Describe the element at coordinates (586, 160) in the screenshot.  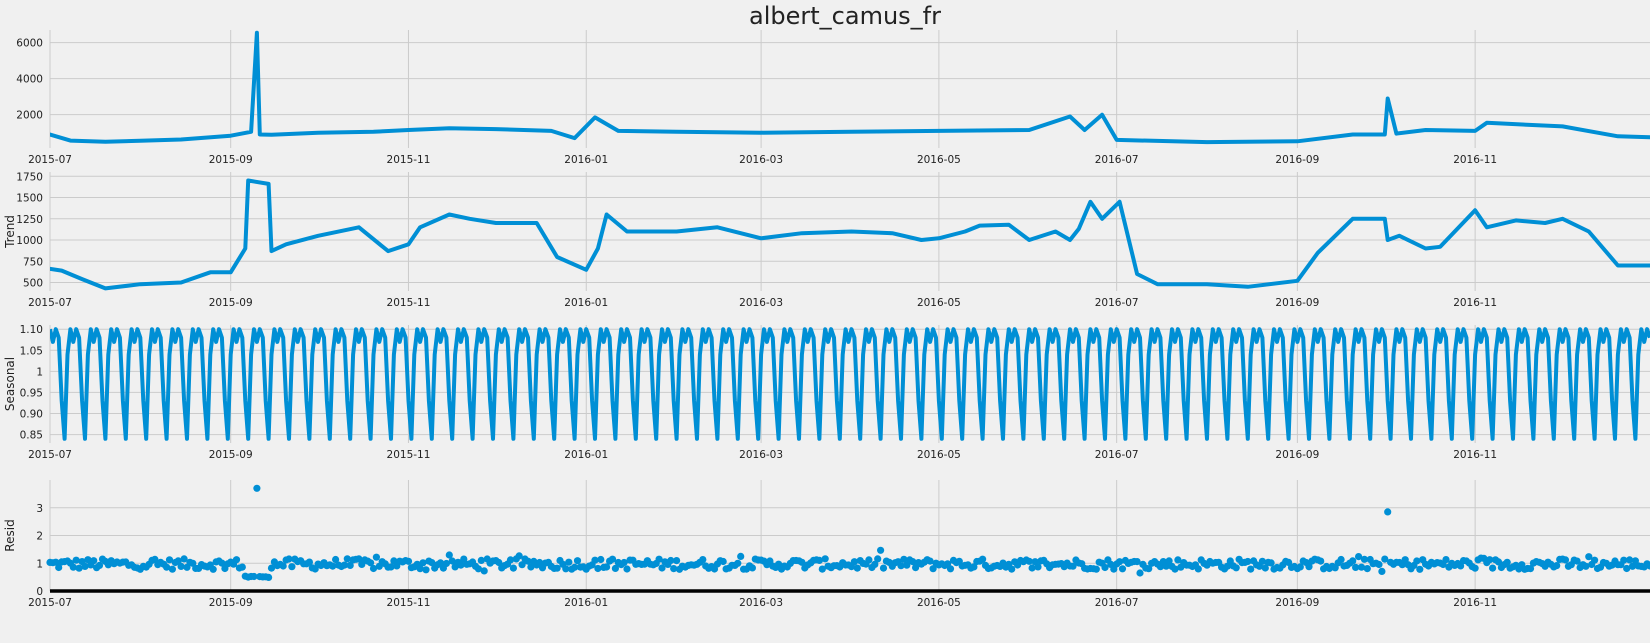
I see `observed-xtick-label: 2016-01` at that location.